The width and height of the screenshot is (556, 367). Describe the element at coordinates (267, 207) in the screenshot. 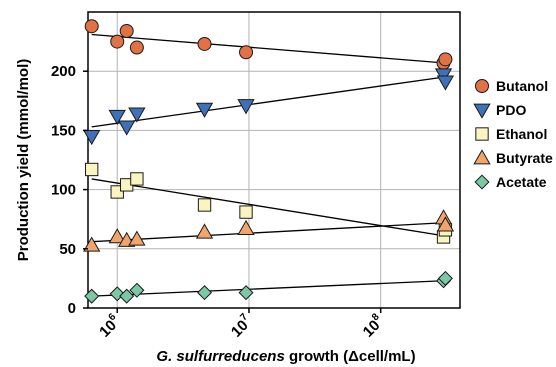

I see `fit-line-ethanol` at that location.